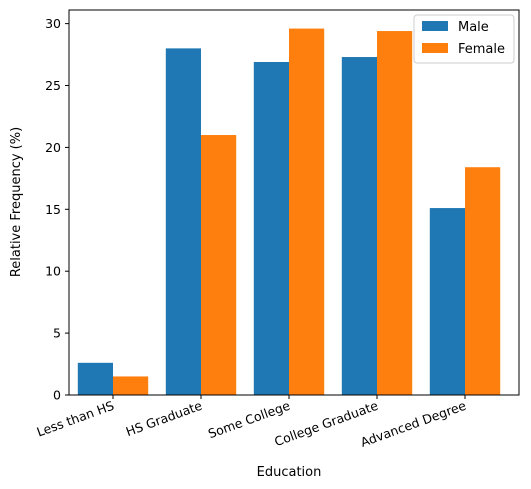  What do you see at coordinates (289, 472) in the screenshot?
I see `x-axis-label: Education` at bounding box center [289, 472].